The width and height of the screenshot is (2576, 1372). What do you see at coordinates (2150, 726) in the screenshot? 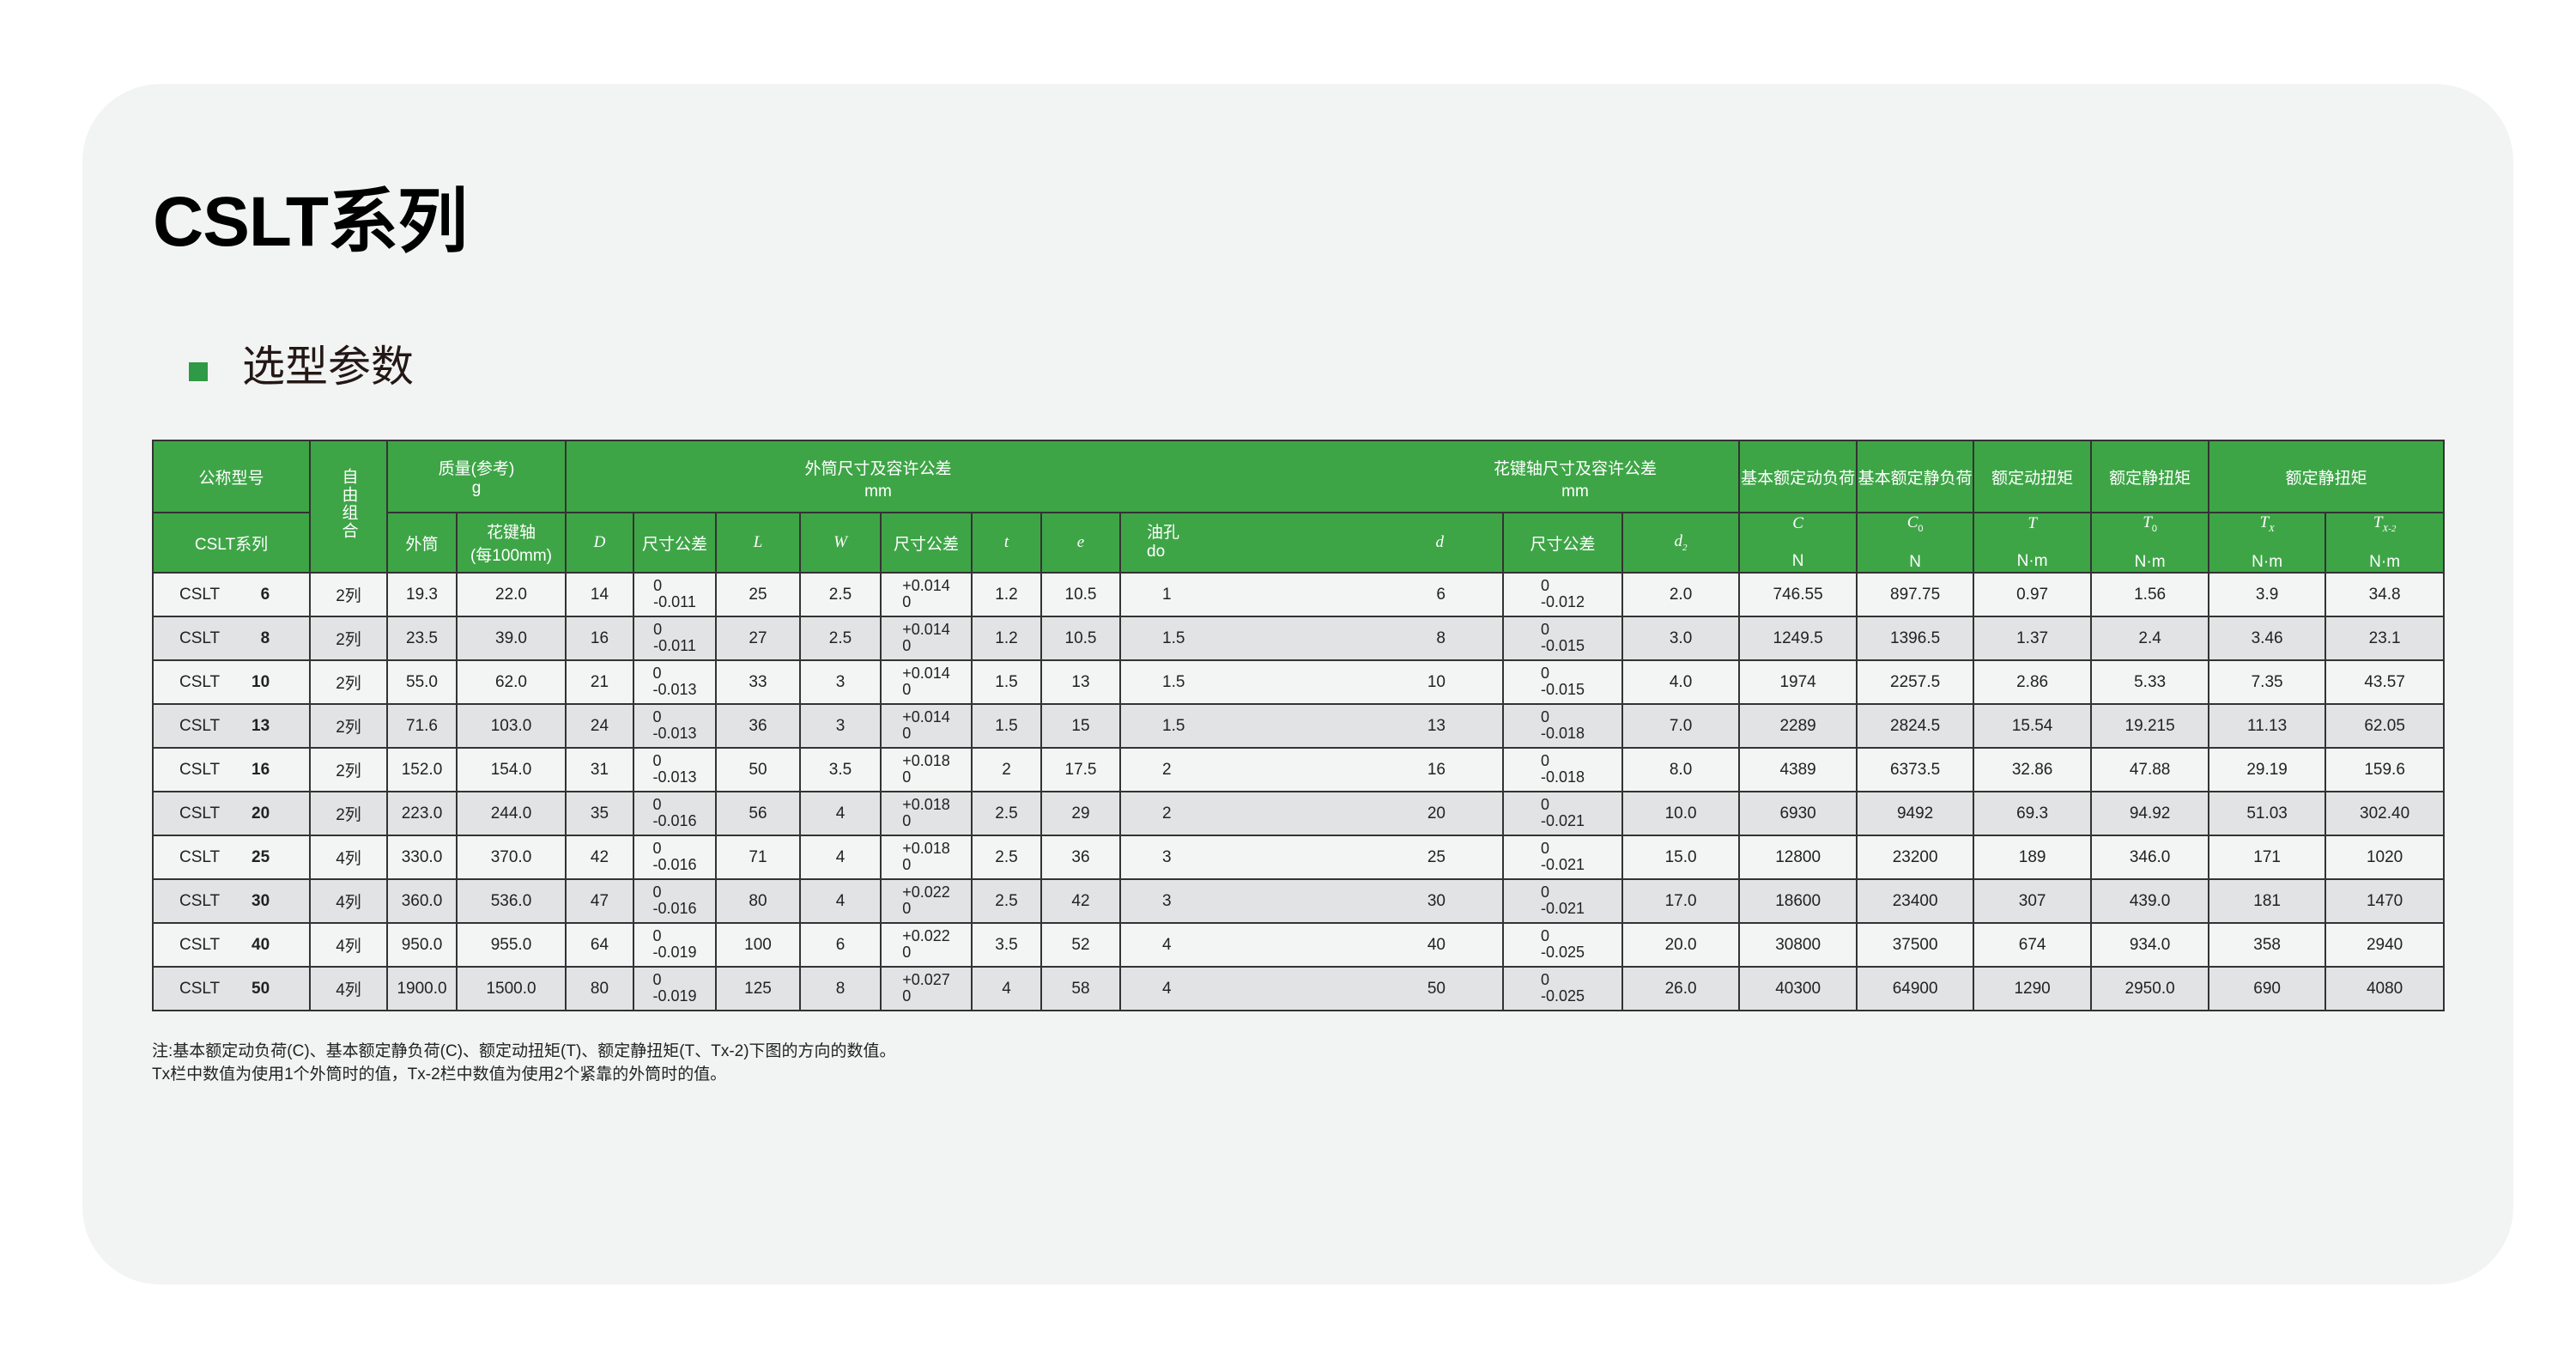
I see `cell-T0: 19.215` at bounding box center [2150, 726].